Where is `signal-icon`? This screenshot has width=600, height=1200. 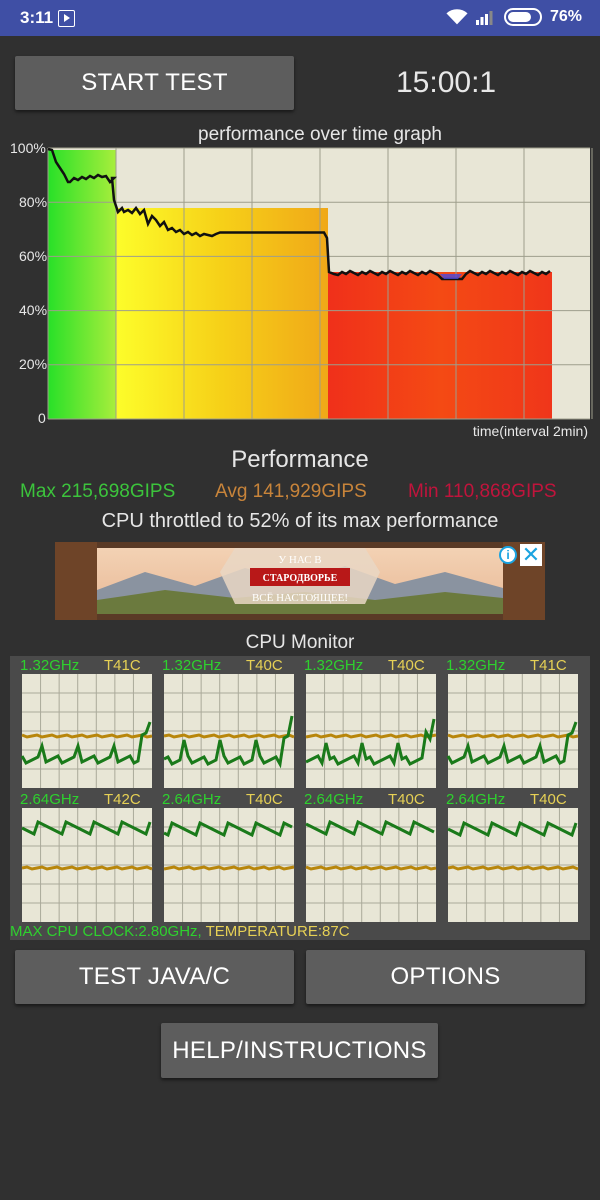
signal-icon is located at coordinates (484, 18).